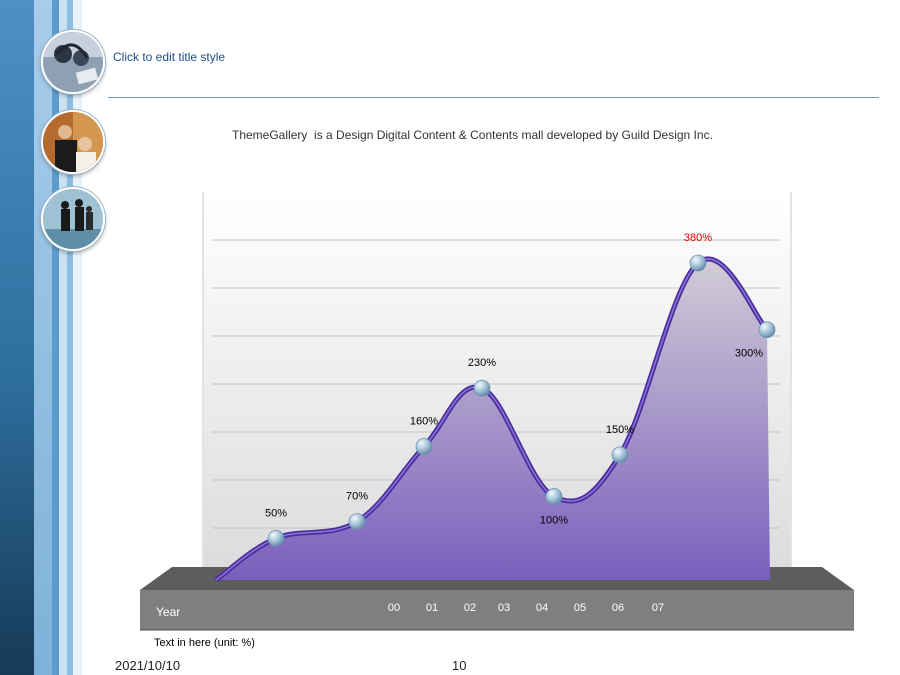 The image size is (900, 675). I want to click on data-label: 100%, so click(554, 521).